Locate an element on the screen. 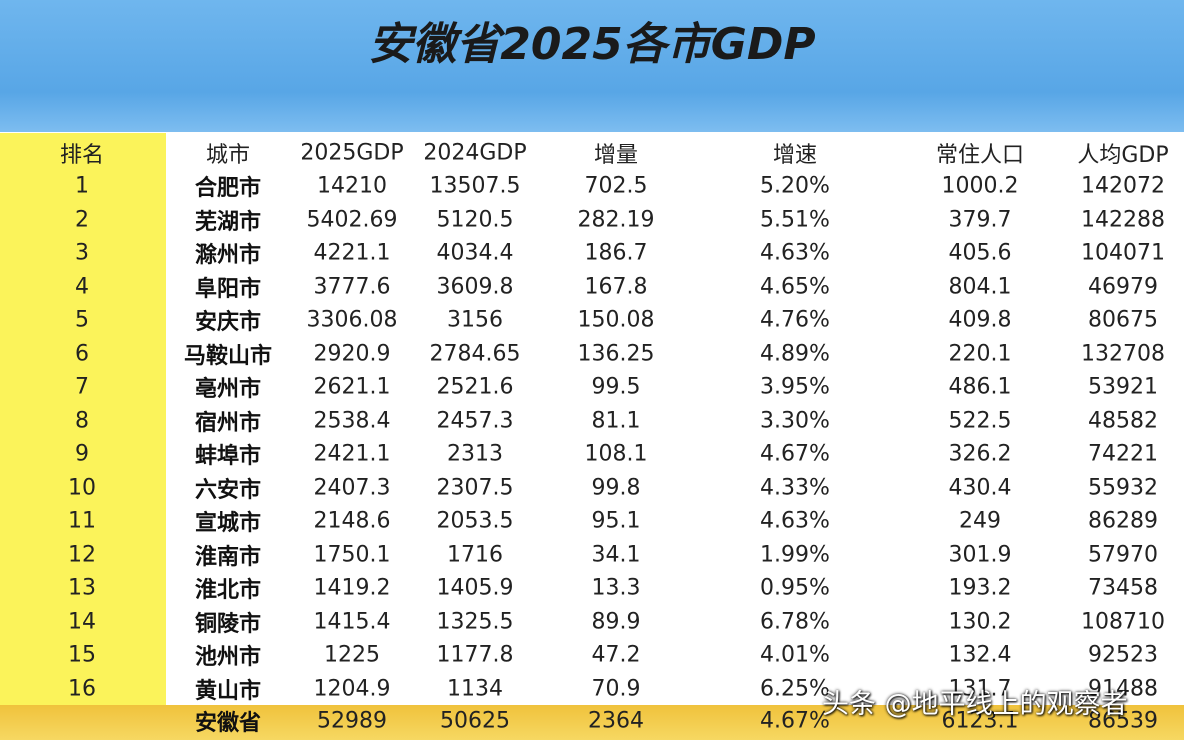  table-cell: 4.01% is located at coordinates (795, 655).